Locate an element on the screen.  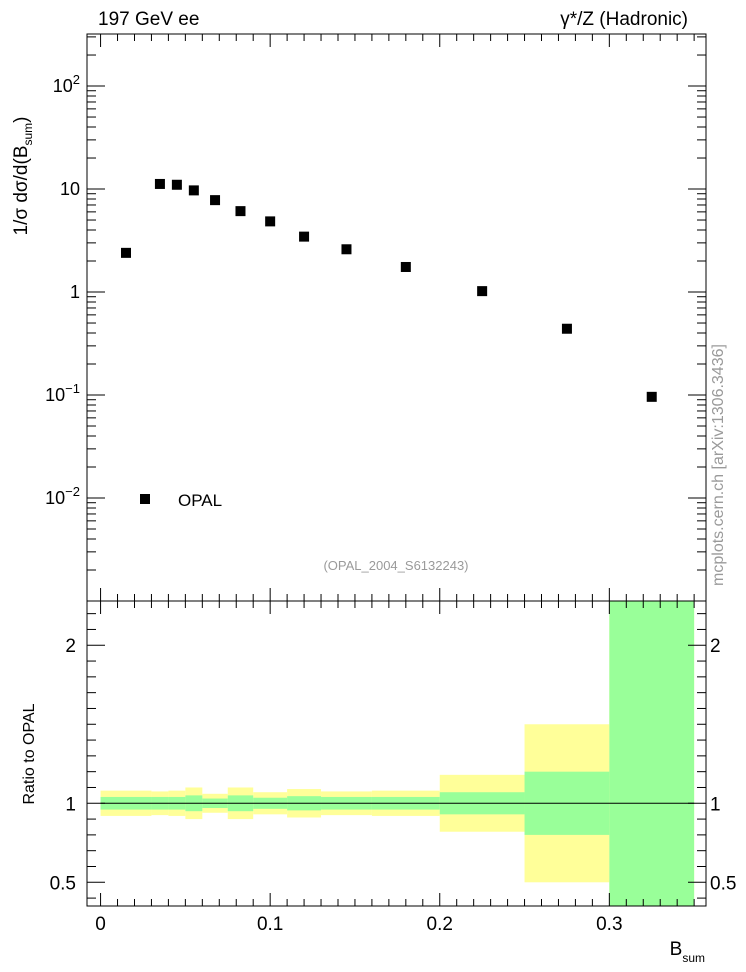
x-tick-labels: 0 0.1 0.2 0.3 is located at coordinates (358, 924).